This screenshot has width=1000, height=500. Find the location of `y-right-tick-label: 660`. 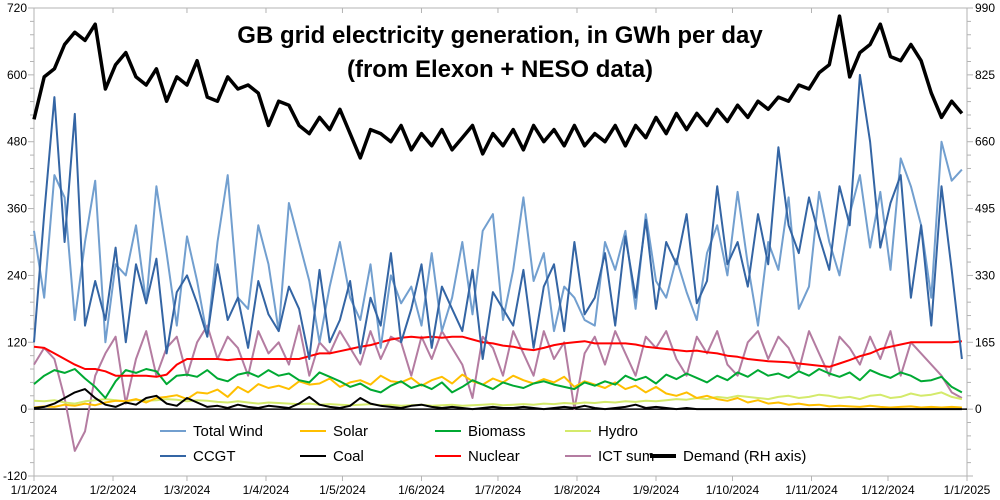

y-right-tick-label: 660 is located at coordinates (985, 142).